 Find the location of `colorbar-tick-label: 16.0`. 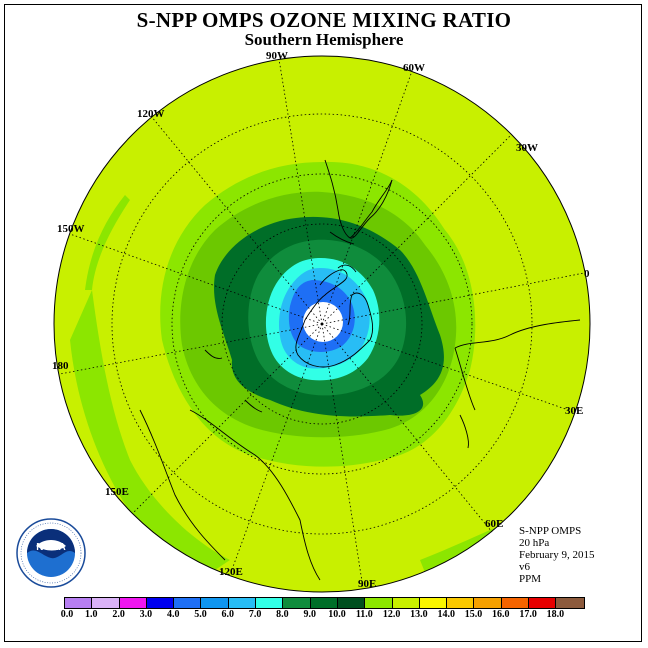

colorbar-tick-label: 16.0 is located at coordinates (501, 614).